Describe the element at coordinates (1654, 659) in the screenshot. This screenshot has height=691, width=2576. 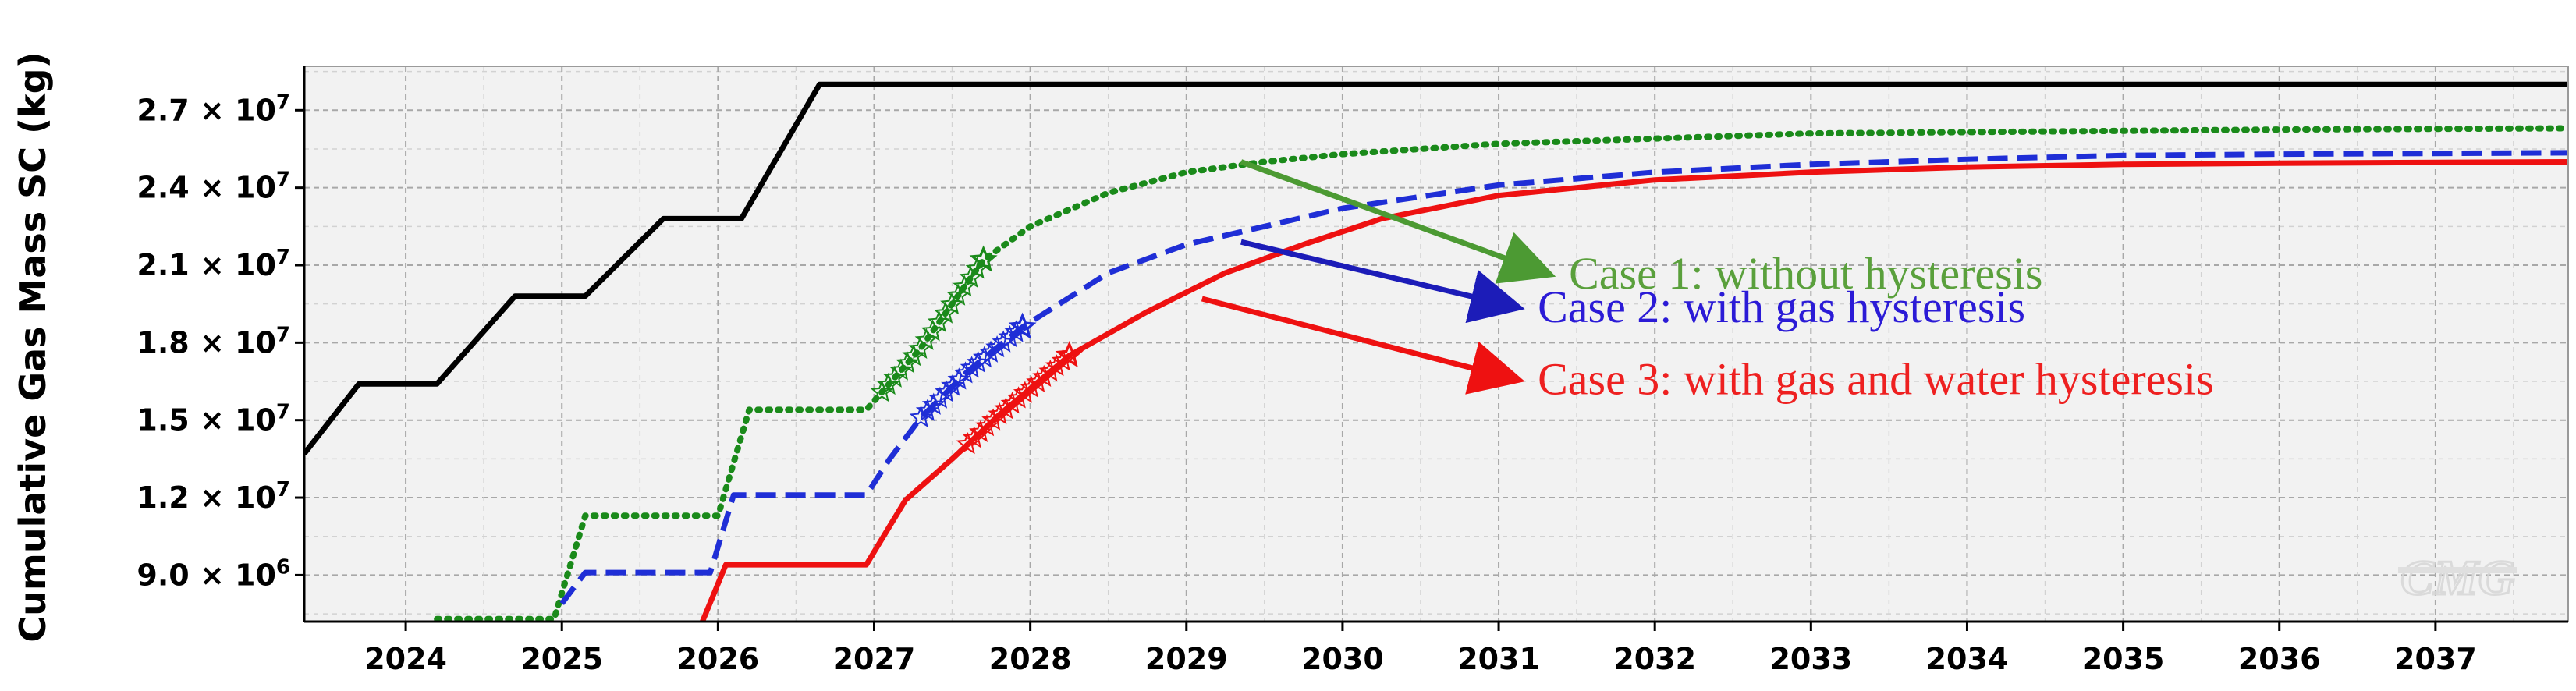
I see `x-tick-label: 2032` at that location.